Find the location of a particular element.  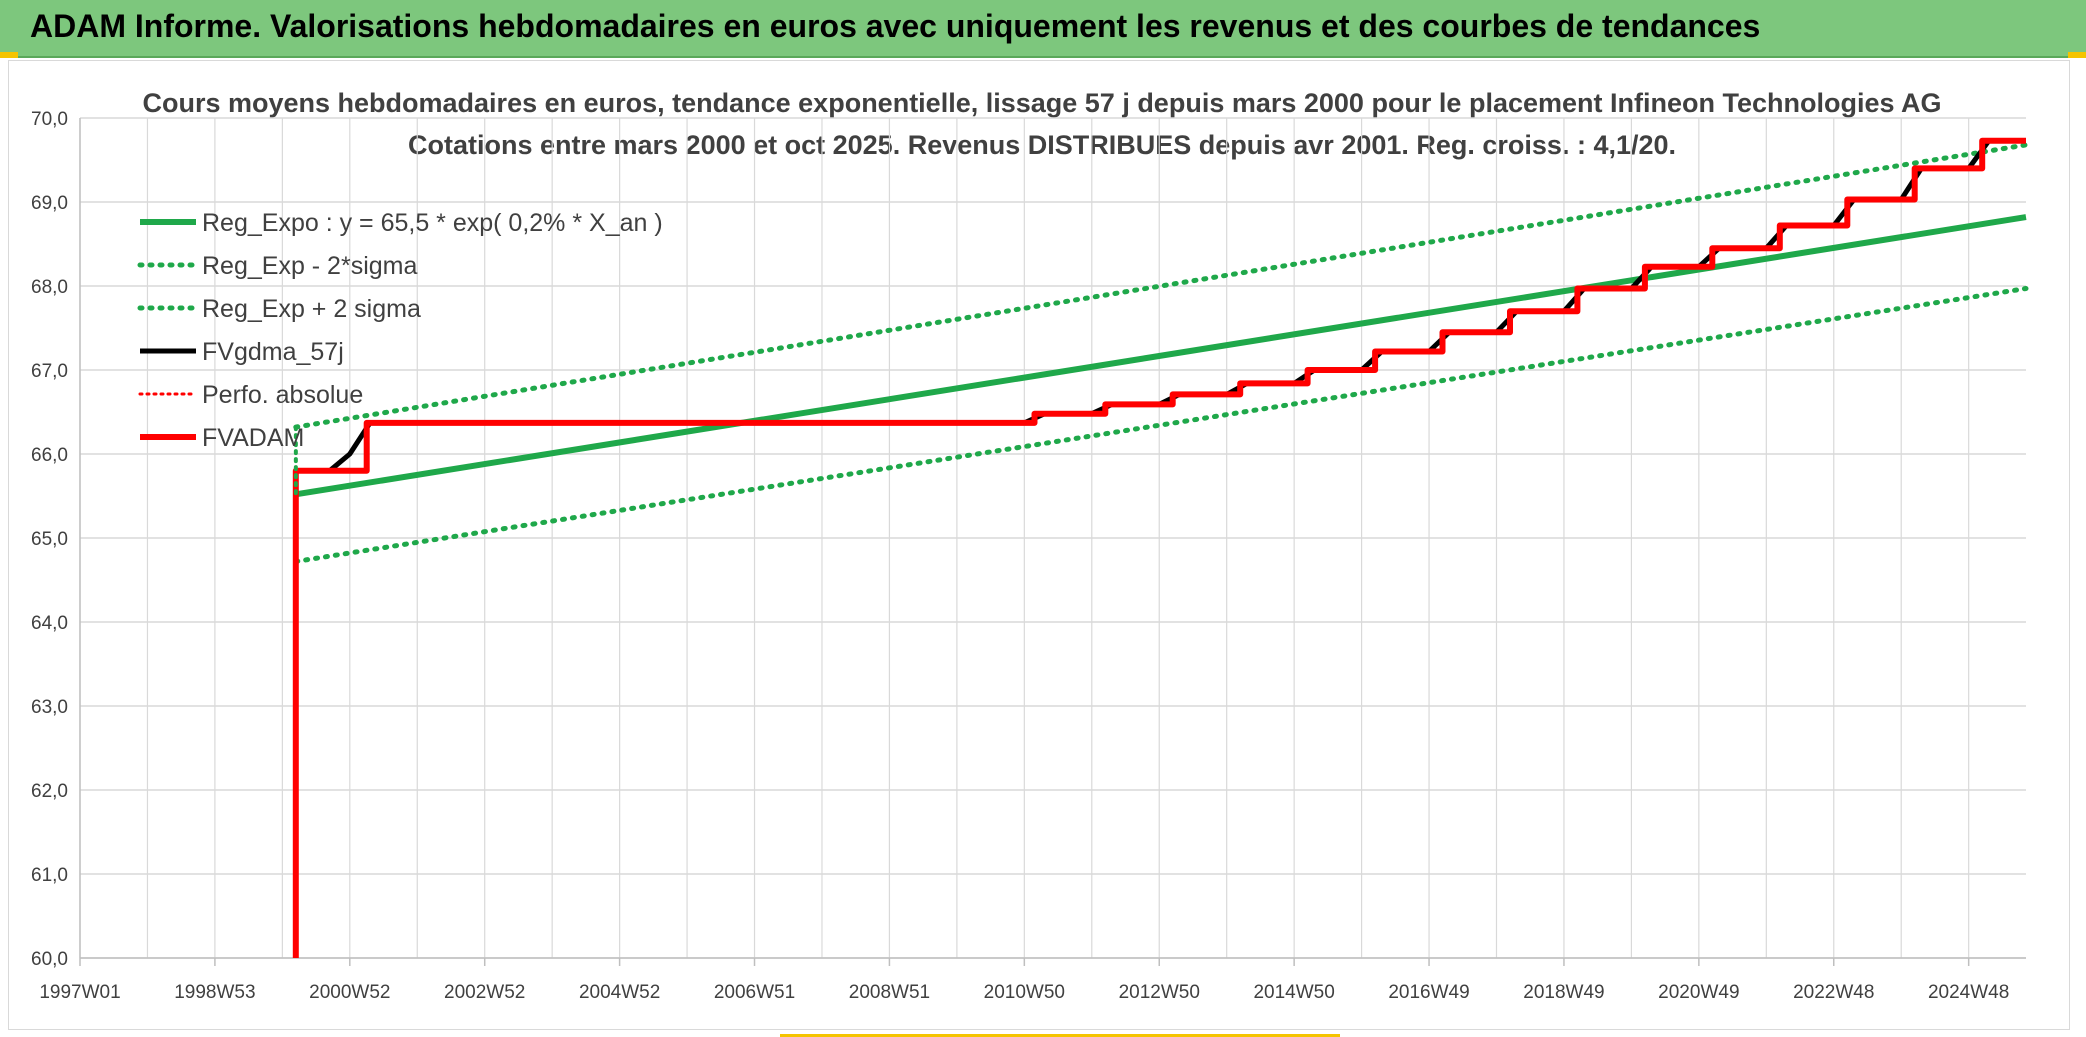

legend-label: Reg_Exp + 2 sigma is located at coordinates (311, 309).